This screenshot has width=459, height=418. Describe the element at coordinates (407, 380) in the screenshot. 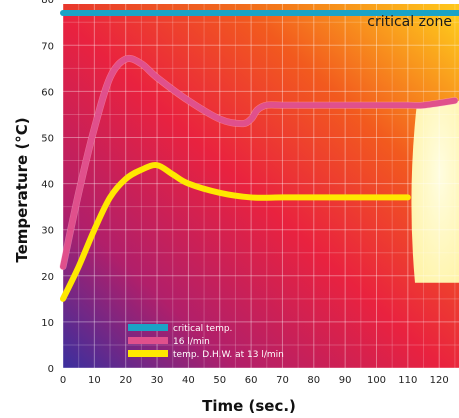

I see `x-tick-label: 110` at that location.